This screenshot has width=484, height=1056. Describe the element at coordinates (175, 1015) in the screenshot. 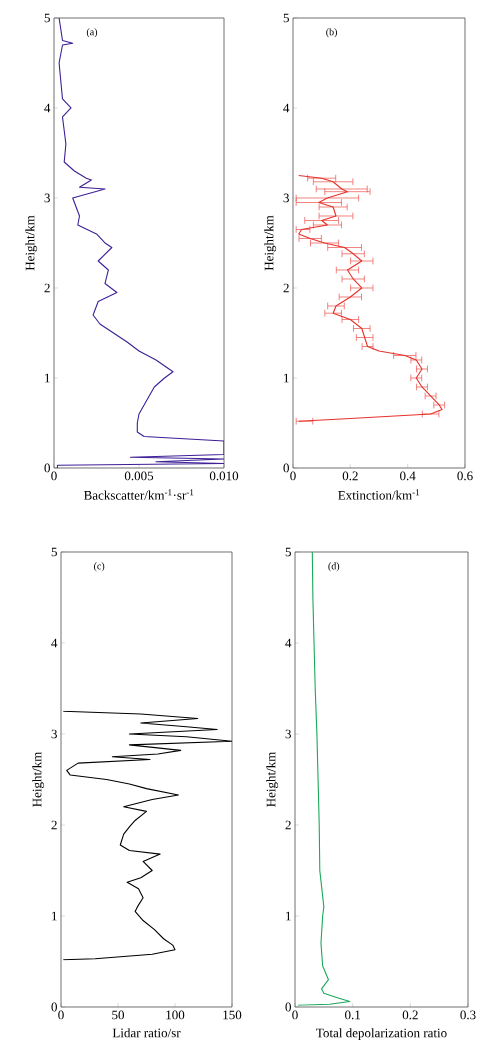

I see `x-tick-label: 100` at that location.